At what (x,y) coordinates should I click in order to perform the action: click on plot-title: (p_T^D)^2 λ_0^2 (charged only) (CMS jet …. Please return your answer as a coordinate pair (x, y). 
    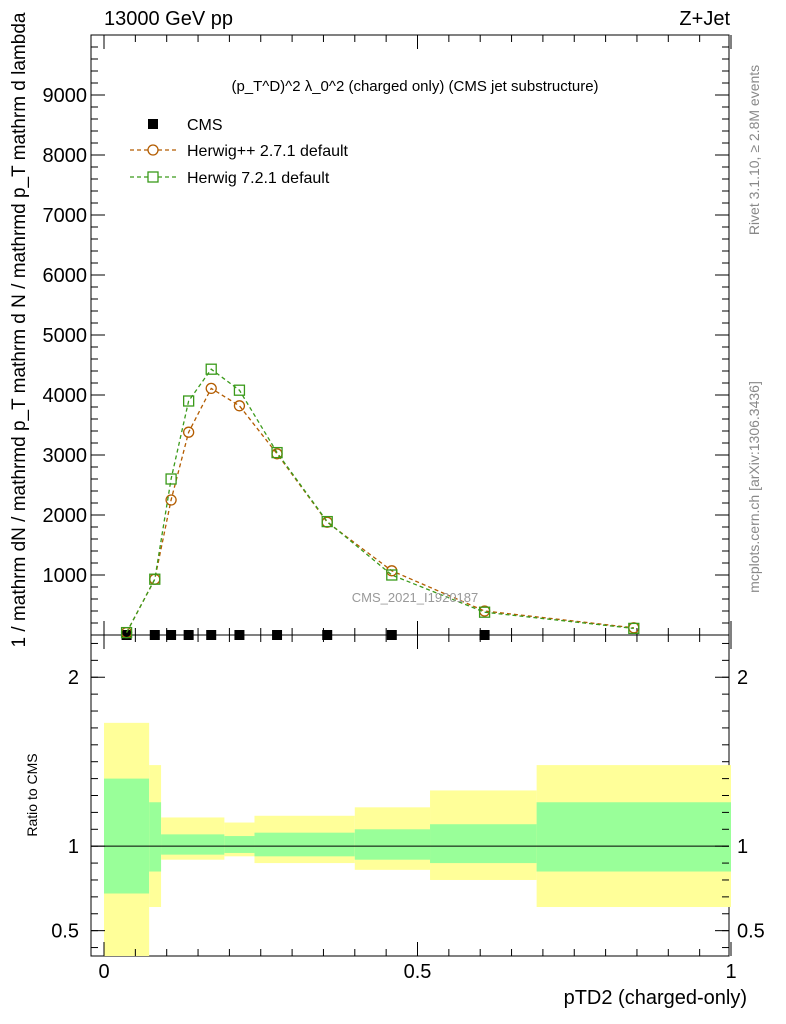
    Looking at the image, I should click on (415, 86).